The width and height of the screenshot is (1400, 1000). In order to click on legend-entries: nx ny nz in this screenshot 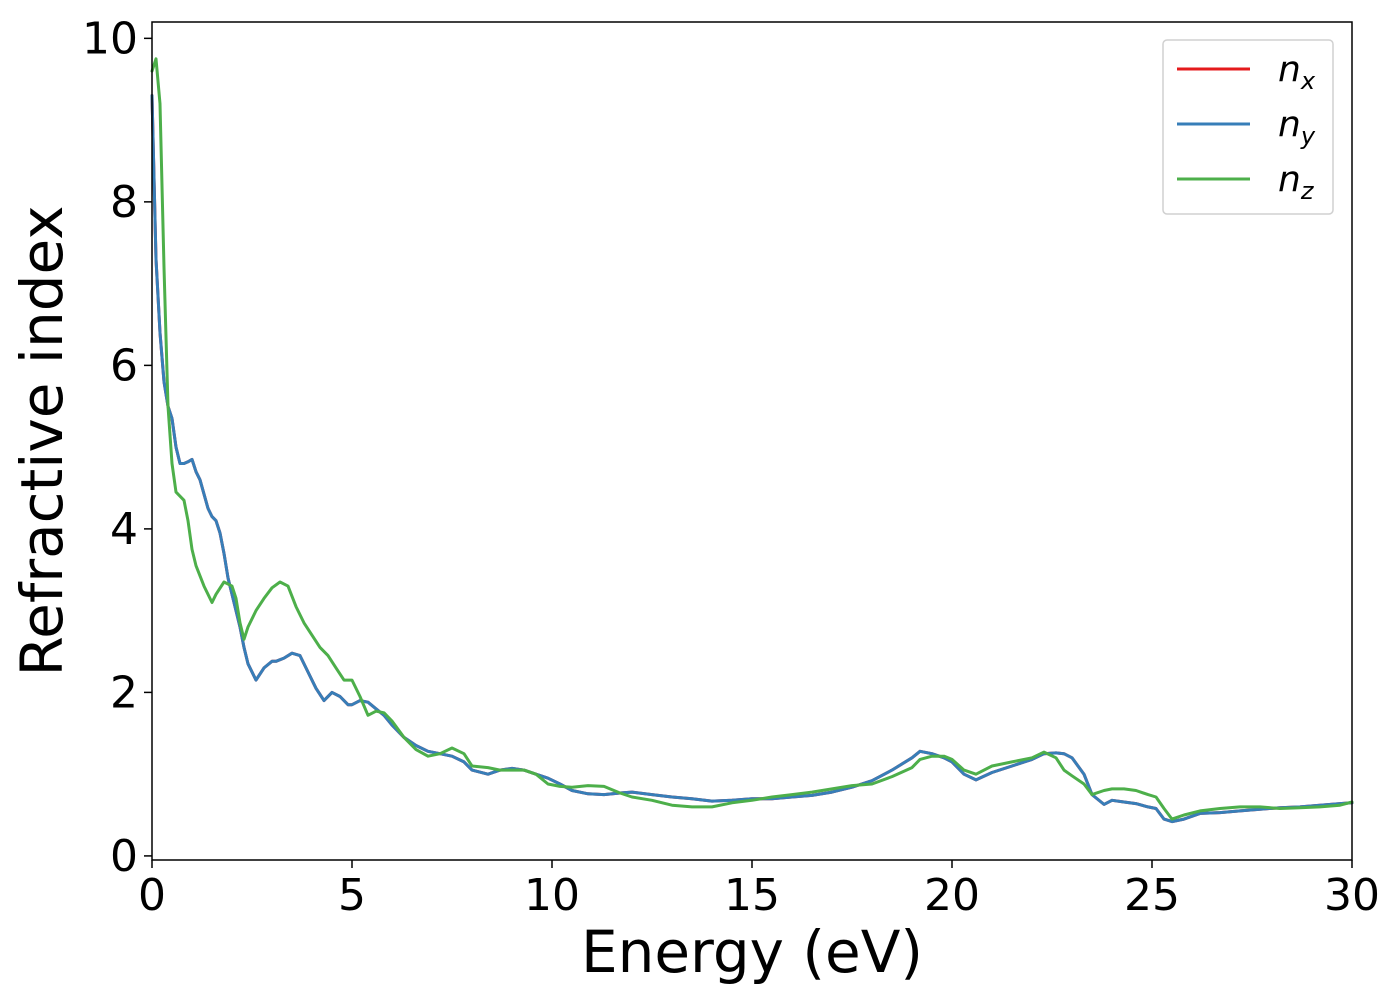, I will do `click(1246, 127)`.